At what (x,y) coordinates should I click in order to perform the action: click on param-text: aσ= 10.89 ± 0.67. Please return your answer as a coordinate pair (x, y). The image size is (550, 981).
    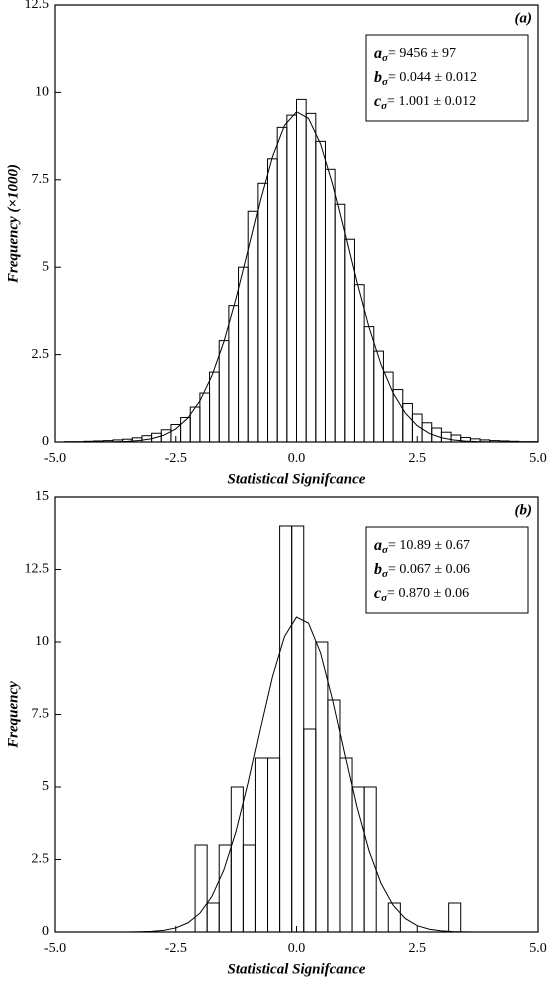
    Looking at the image, I should click on (422, 546).